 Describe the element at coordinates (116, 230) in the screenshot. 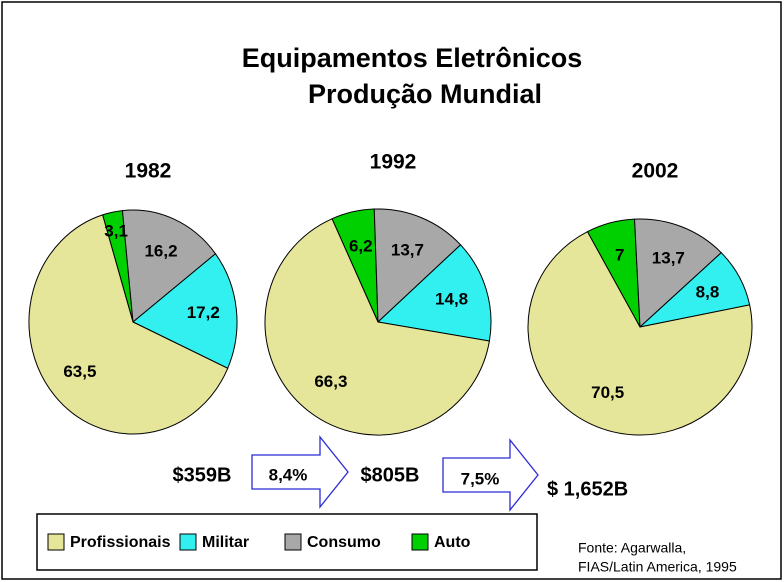

I see `data-label: 3,1` at that location.